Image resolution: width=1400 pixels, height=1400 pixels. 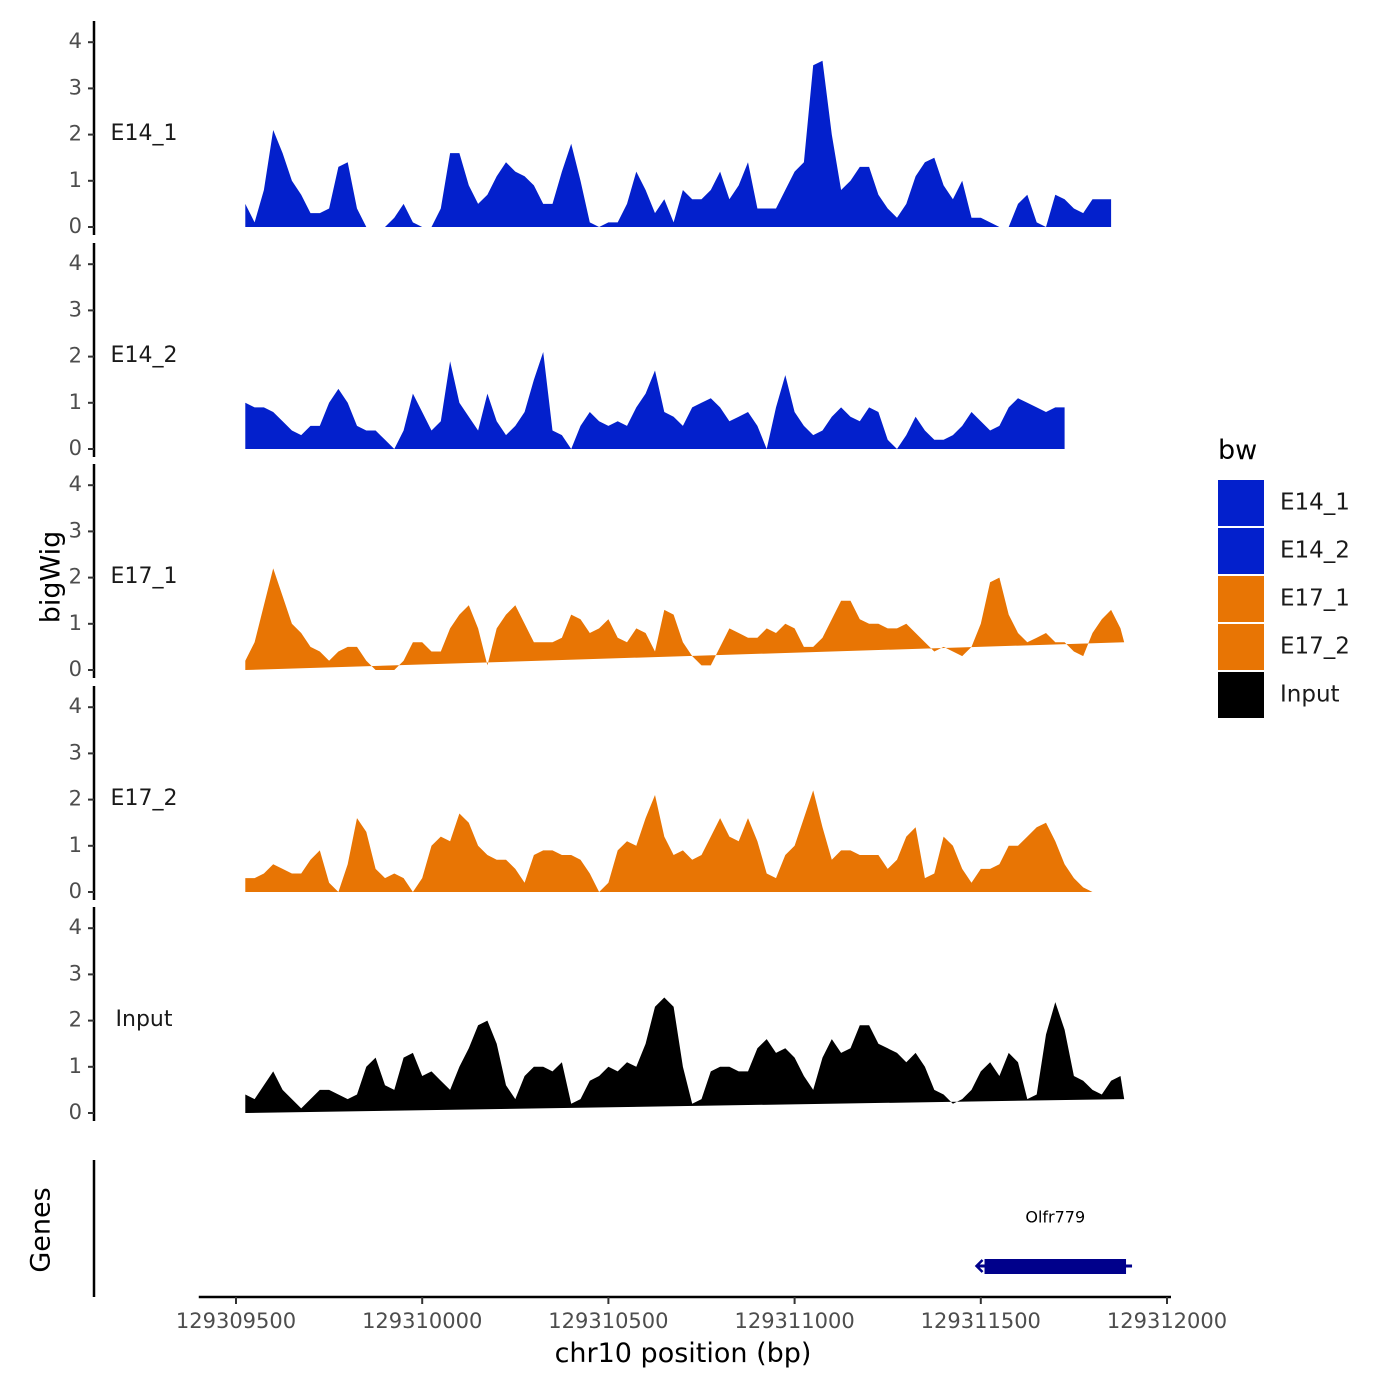 I want to click on x-tick-label: 129311500, so click(x=981, y=1321).